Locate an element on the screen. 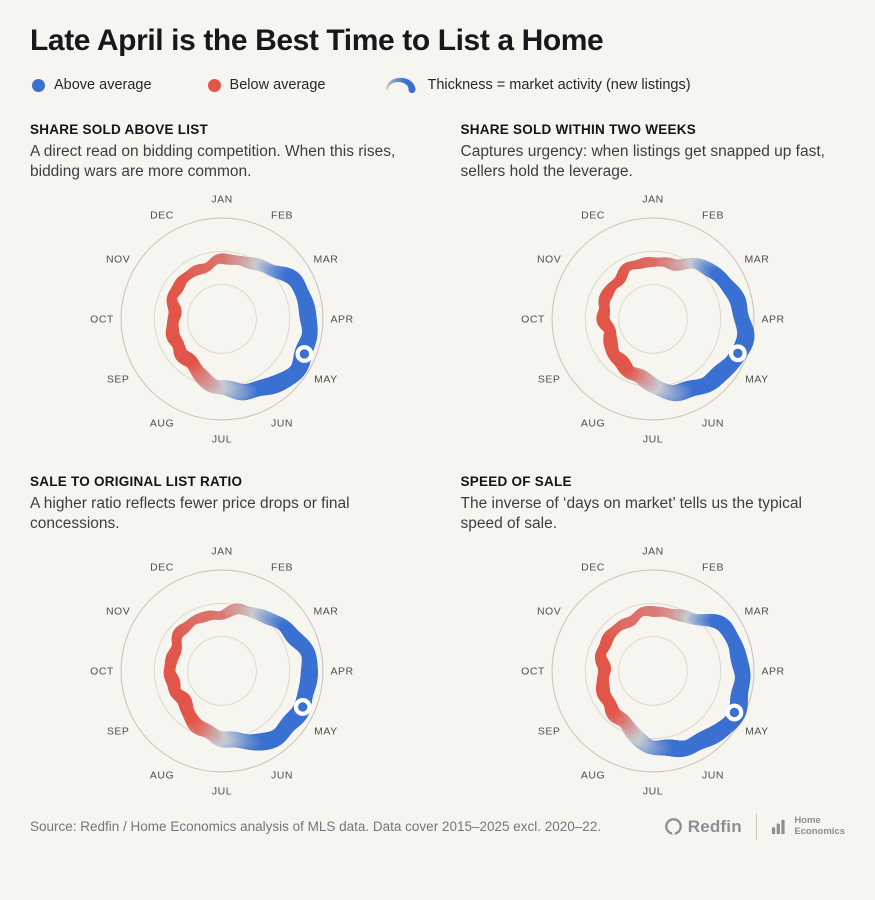  thickness-crescent-icon is located at coordinates (399, 85).